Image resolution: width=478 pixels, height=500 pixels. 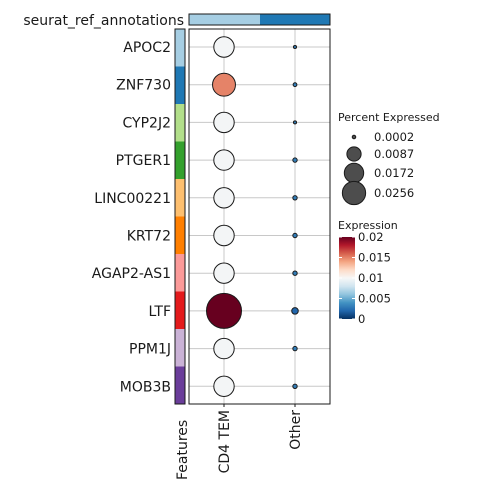 What do you see at coordinates (389, 117) in the screenshot?
I see `size-legend-title: Percent Expressed` at bounding box center [389, 117].